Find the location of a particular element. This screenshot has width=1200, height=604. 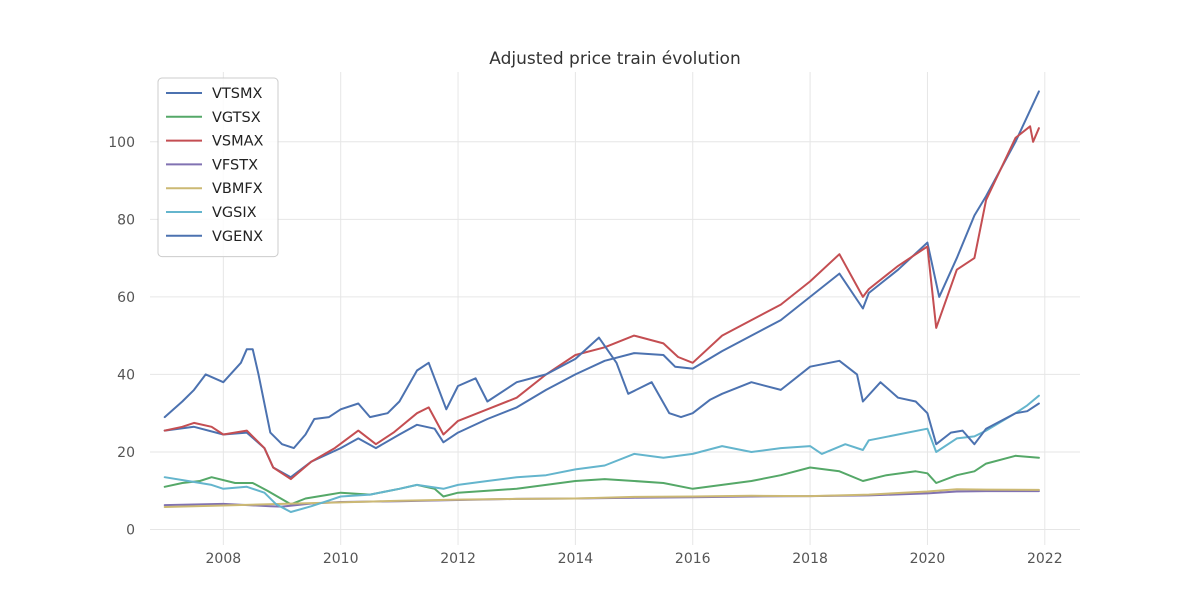

y-tick-label: 60 is located at coordinates (126, 298).